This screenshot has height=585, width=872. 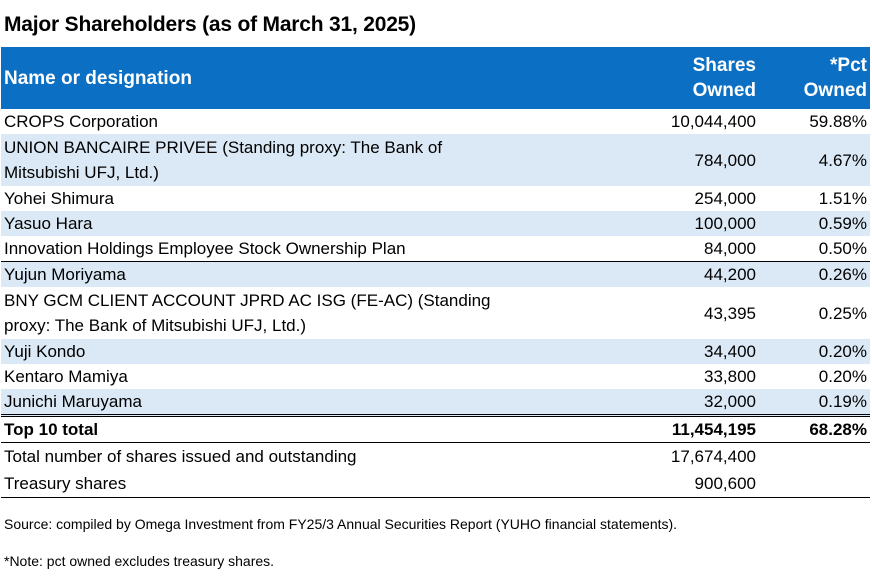 I want to click on total-pct: 68.28%, so click(x=814, y=428).